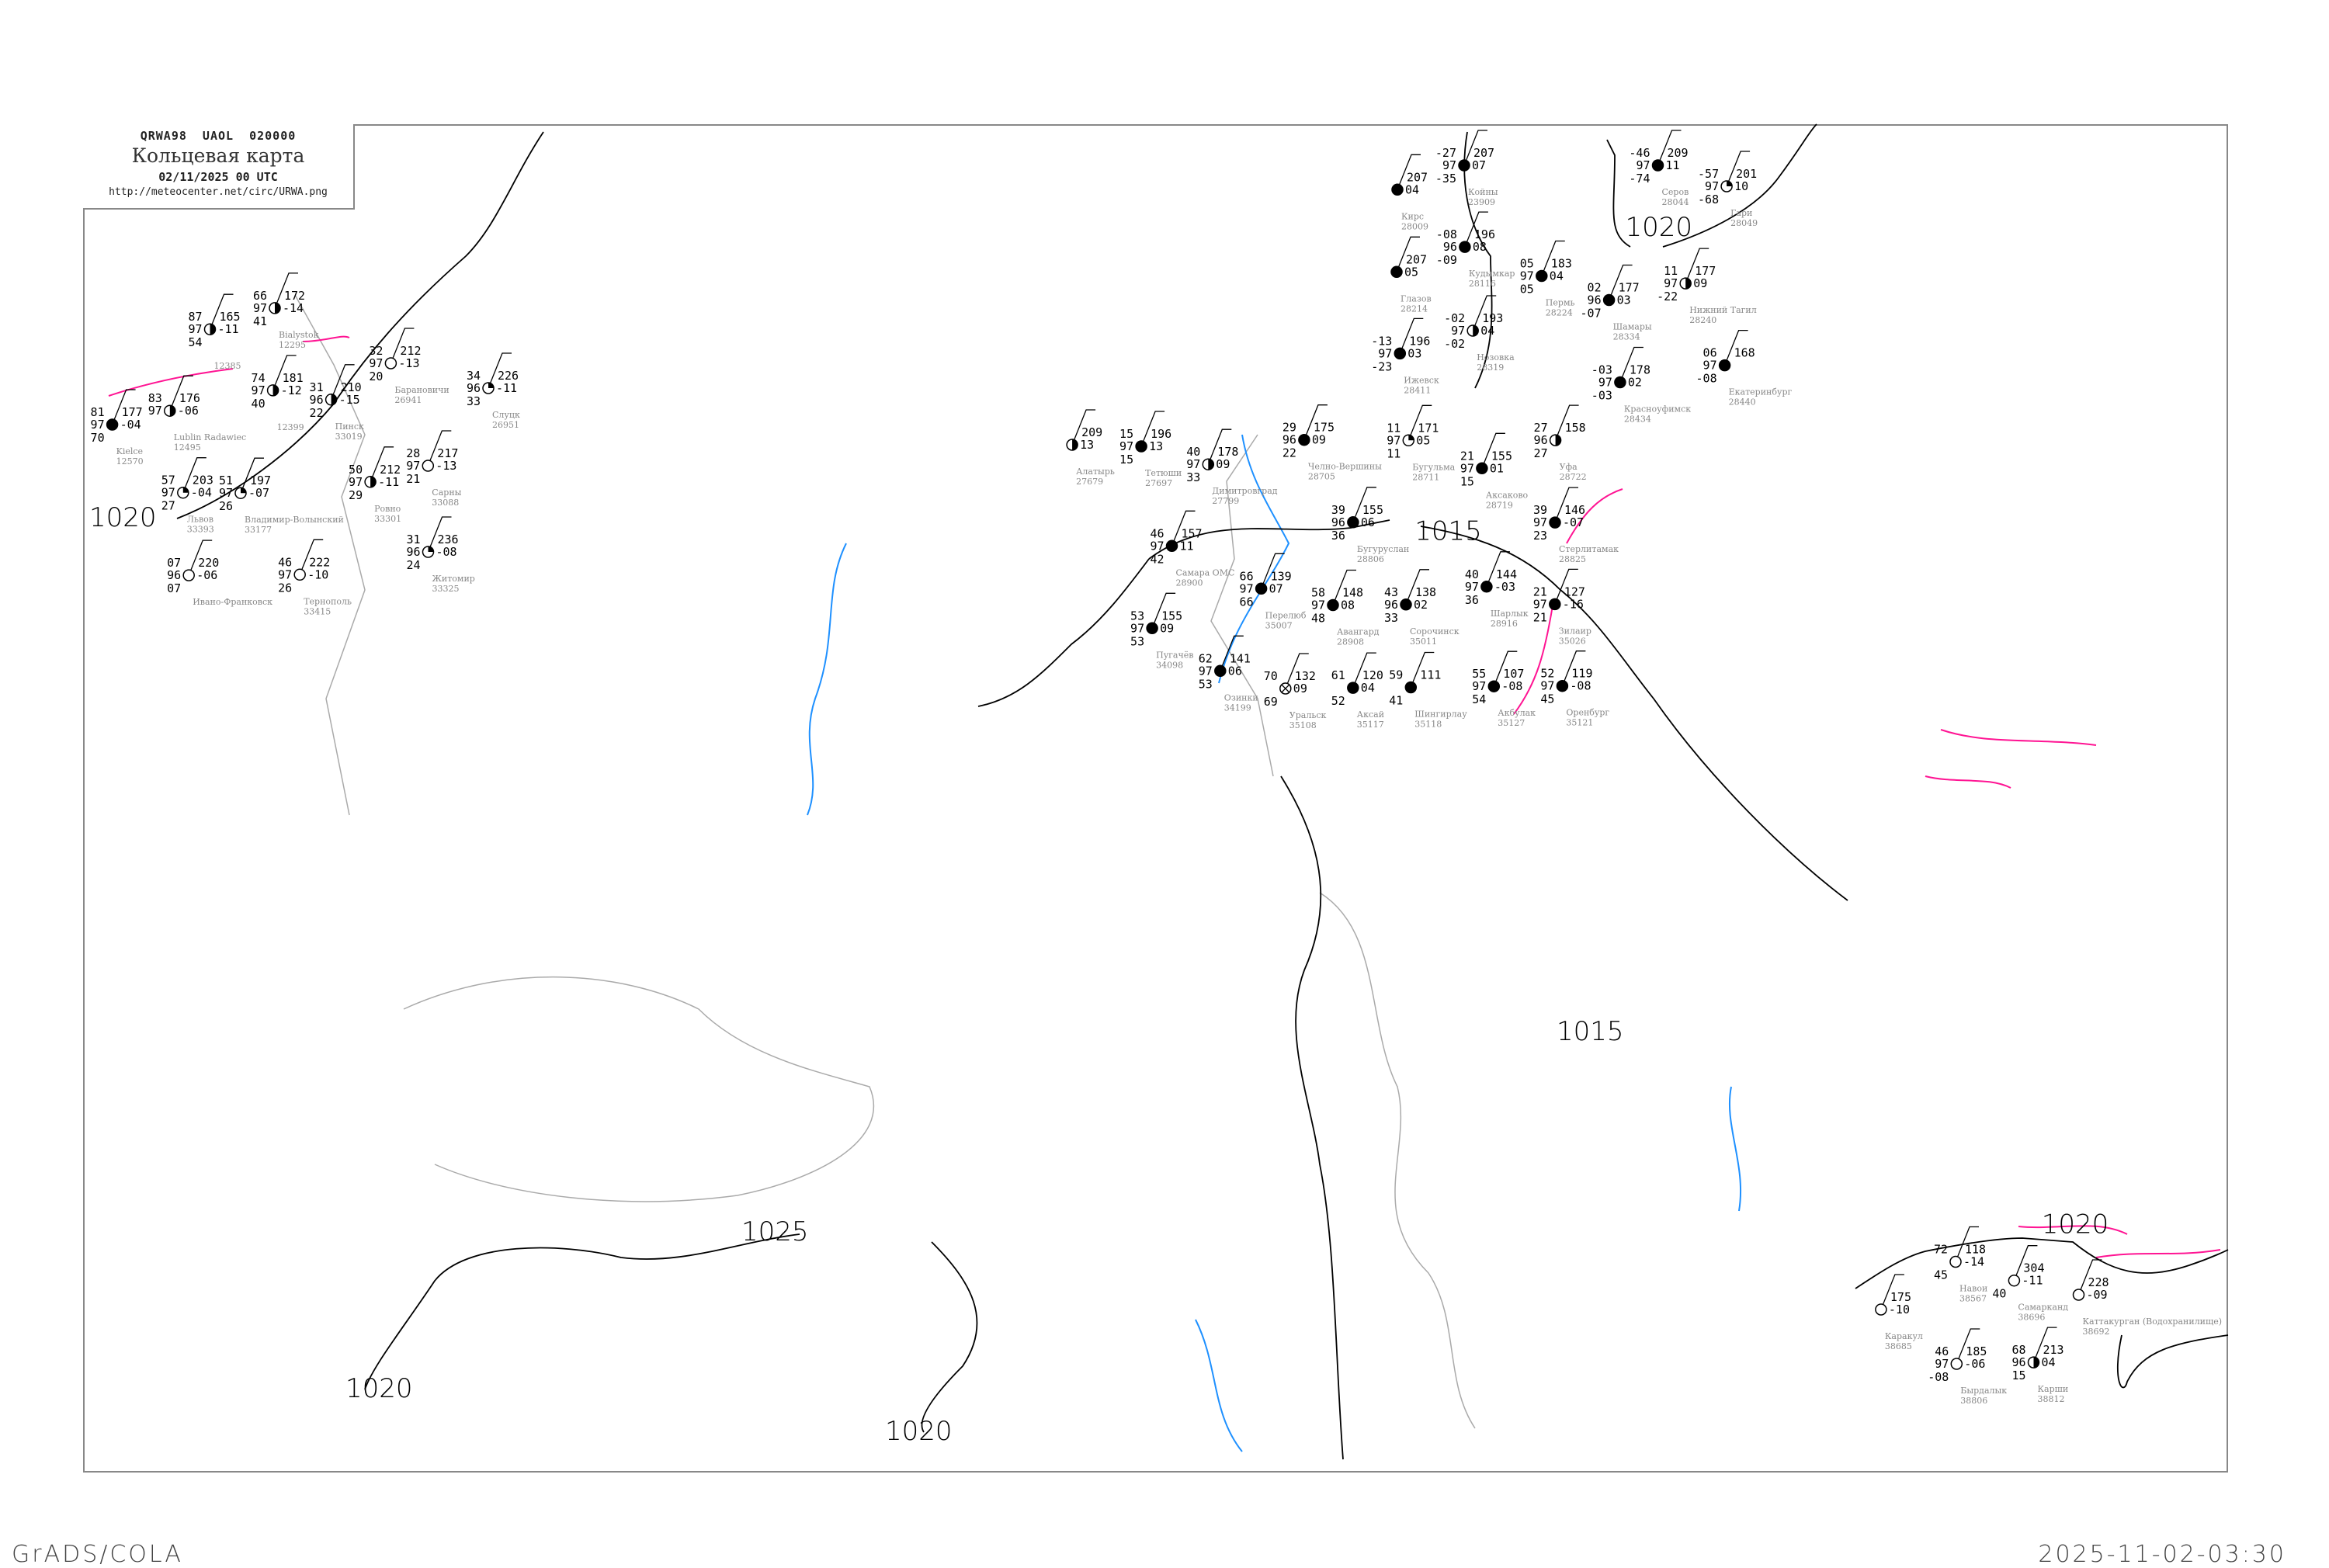  I want to click on station-temperature: 43, so click(1391, 592).